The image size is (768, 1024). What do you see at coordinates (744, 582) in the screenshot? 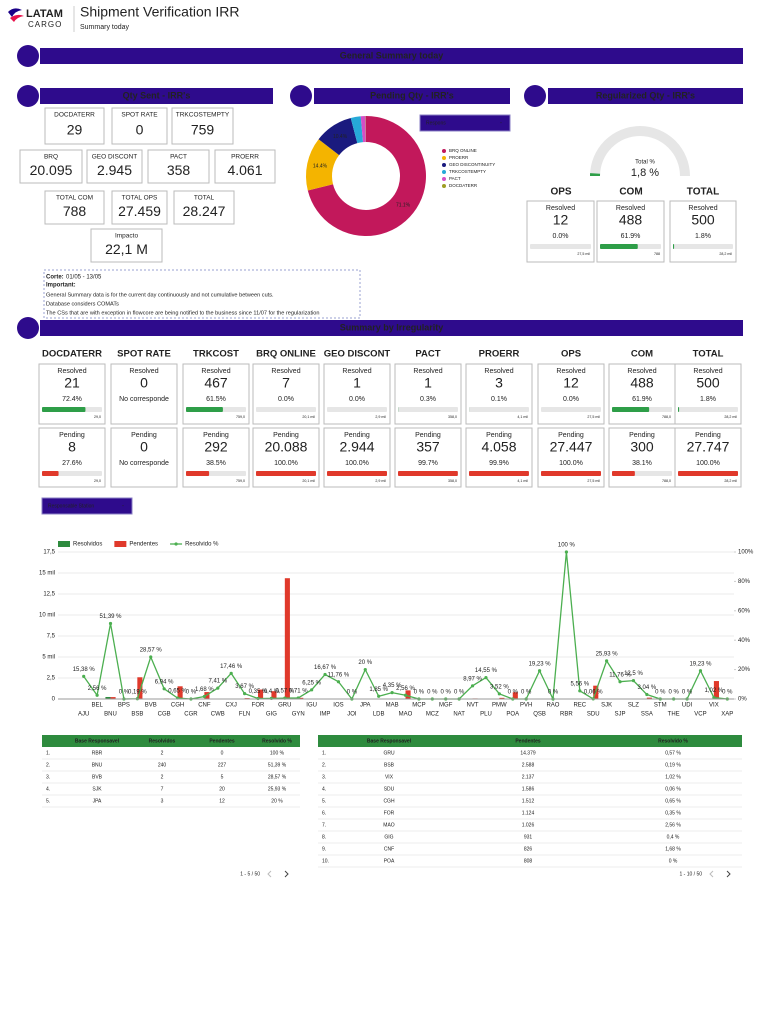
I see `y2-tick-label: 80%` at bounding box center [744, 582].